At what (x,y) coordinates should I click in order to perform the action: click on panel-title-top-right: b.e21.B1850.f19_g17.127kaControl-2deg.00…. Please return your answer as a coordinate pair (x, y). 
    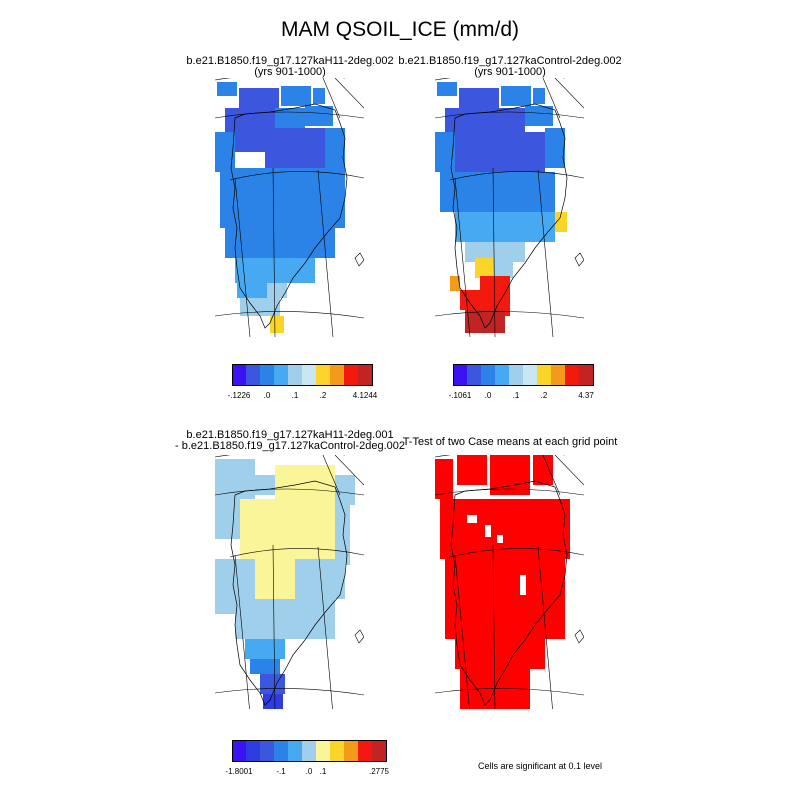
    Looking at the image, I should click on (510, 67).